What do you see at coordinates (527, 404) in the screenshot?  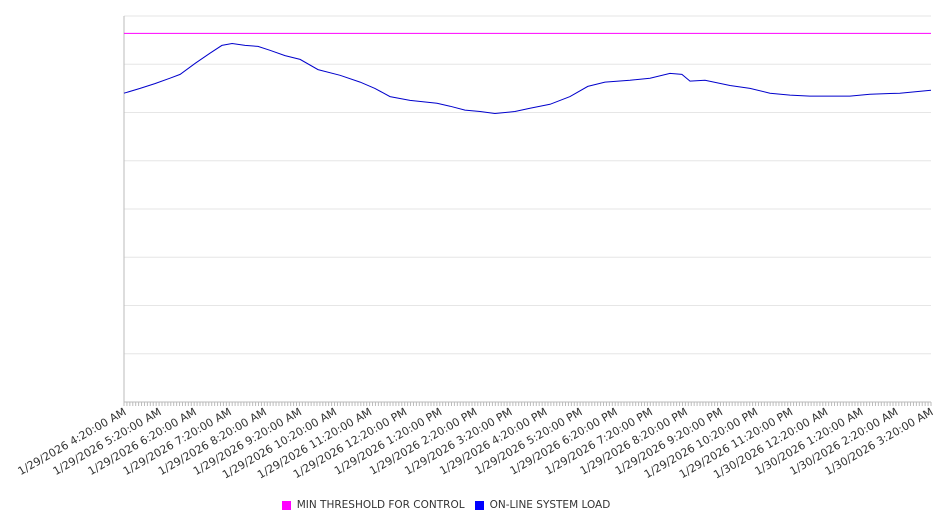 I see `x-axis-ticks` at bounding box center [527, 404].